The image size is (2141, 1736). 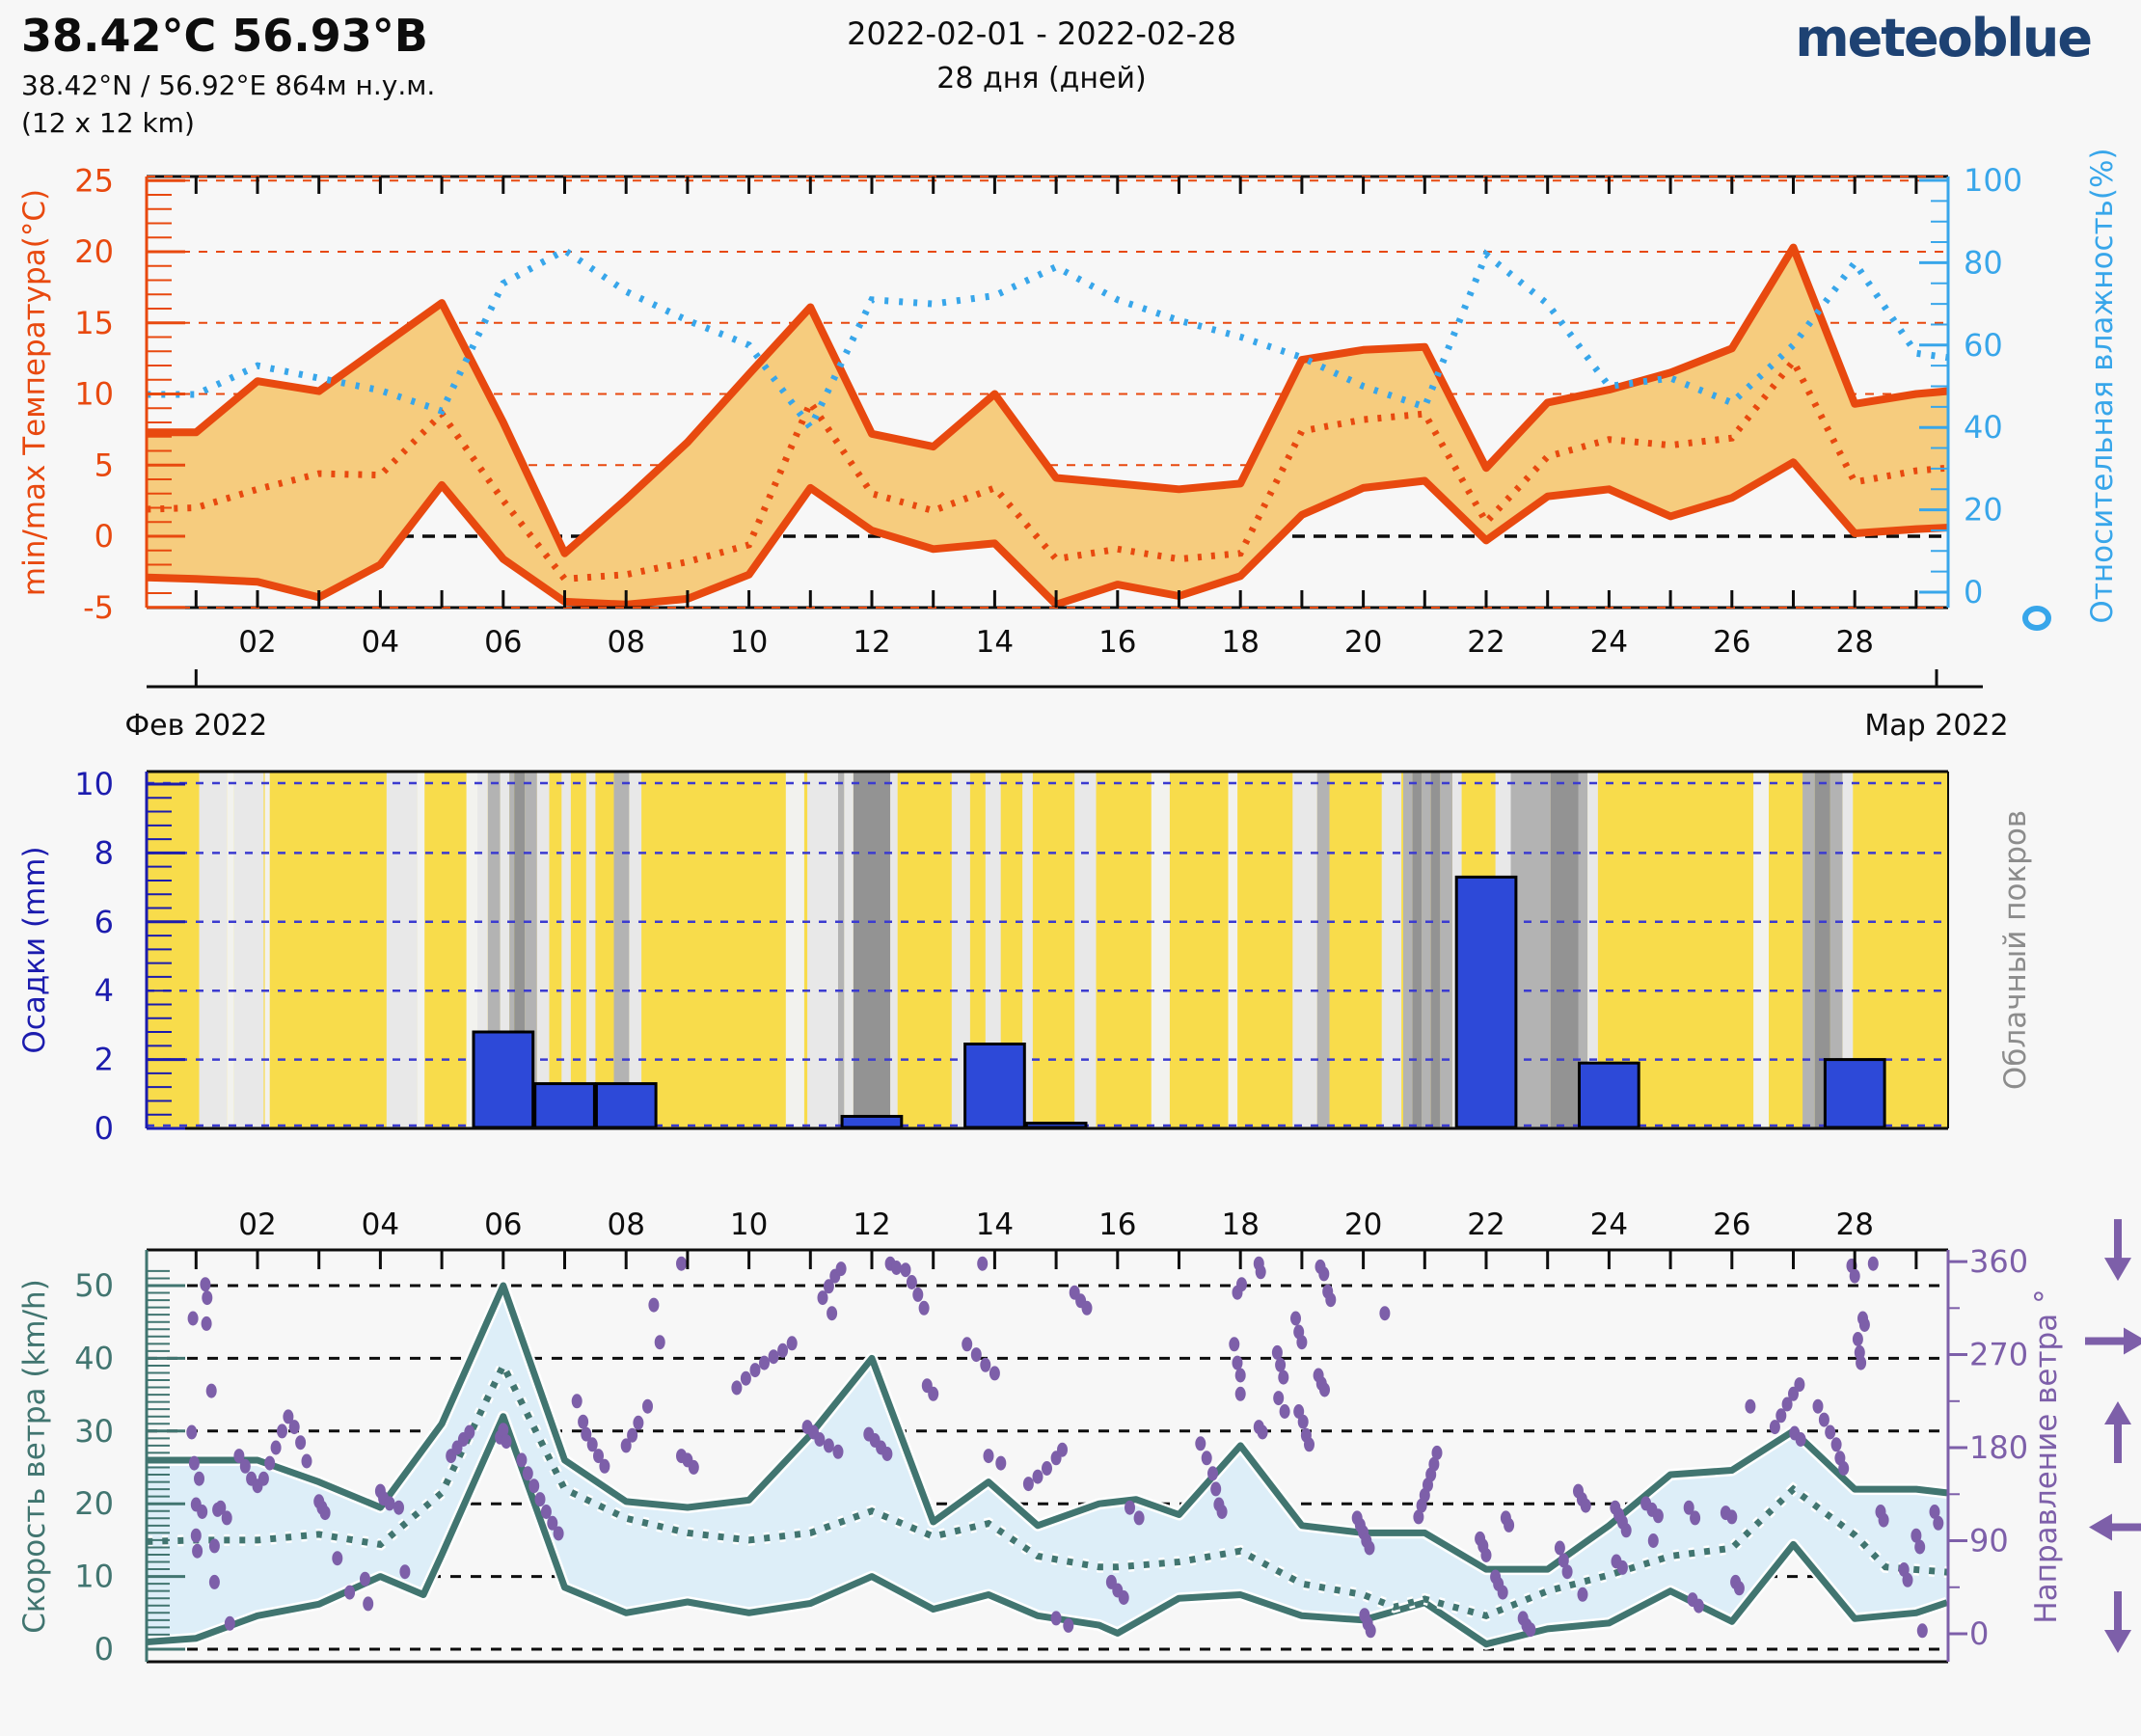 What do you see at coordinates (1984, 511) in the screenshot?
I see `humidity-ytick-label: 20` at bounding box center [1984, 511].